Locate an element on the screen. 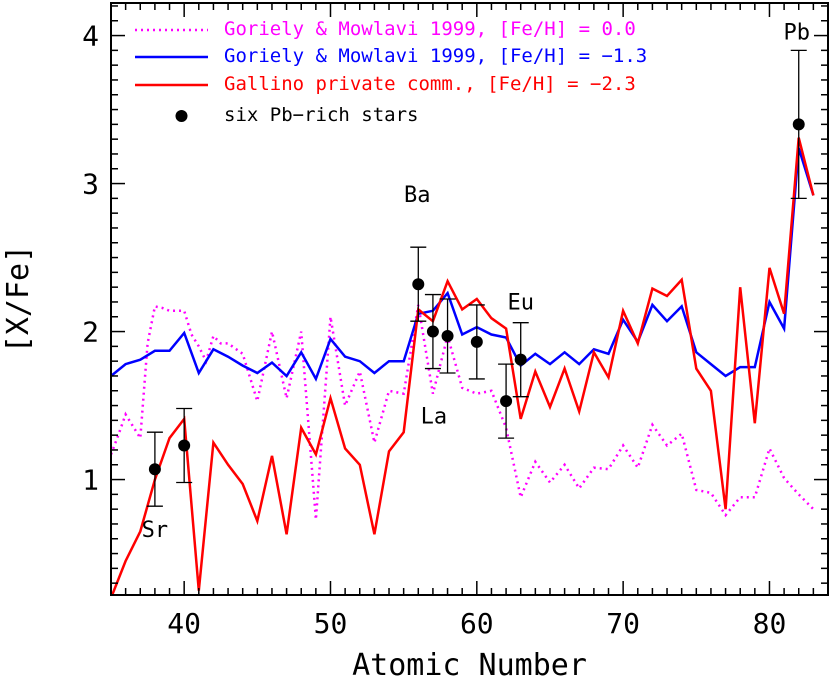 Image resolution: width=830 pixels, height=679 pixels. element-label: Ba is located at coordinates (417, 195).